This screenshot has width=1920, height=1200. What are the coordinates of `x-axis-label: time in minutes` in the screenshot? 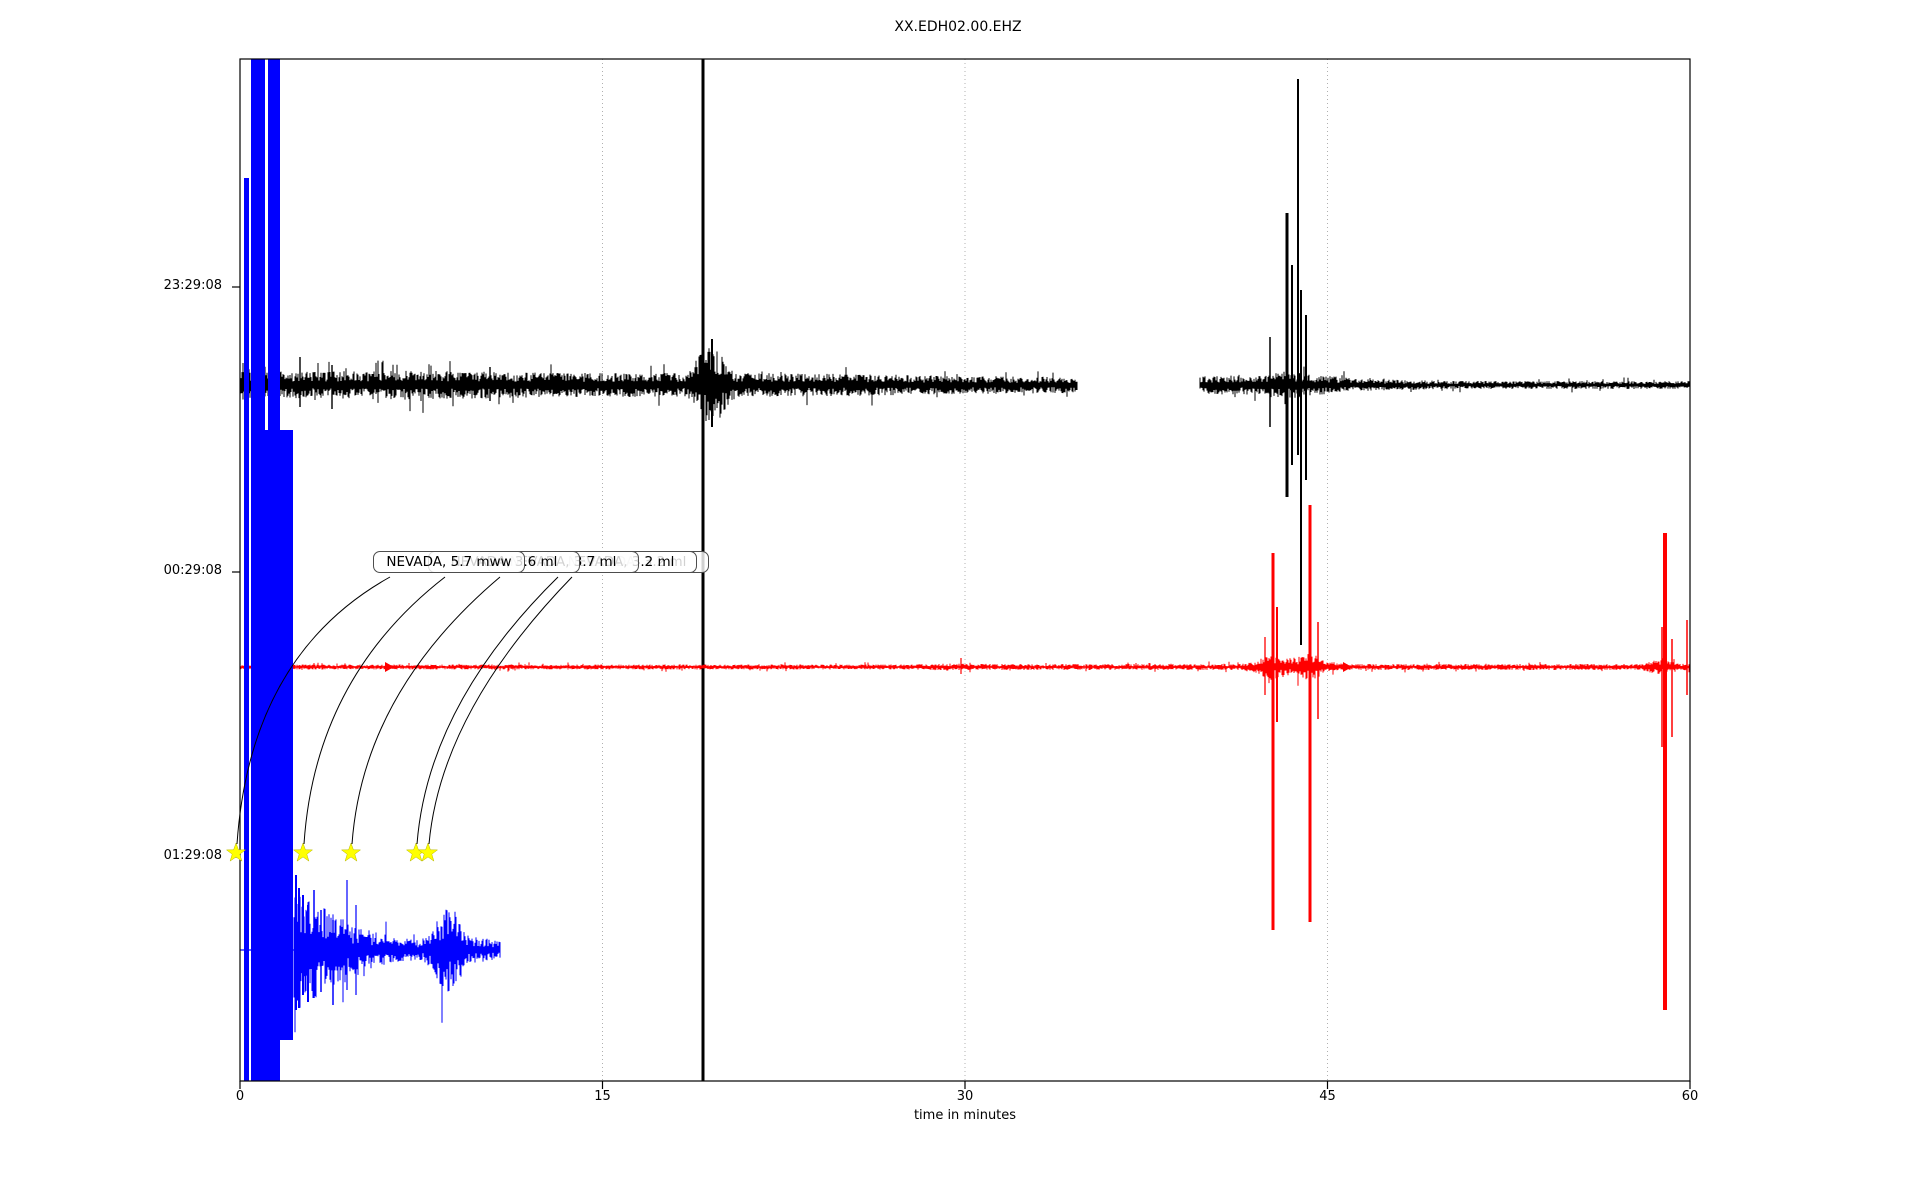 It's located at (965, 1115).